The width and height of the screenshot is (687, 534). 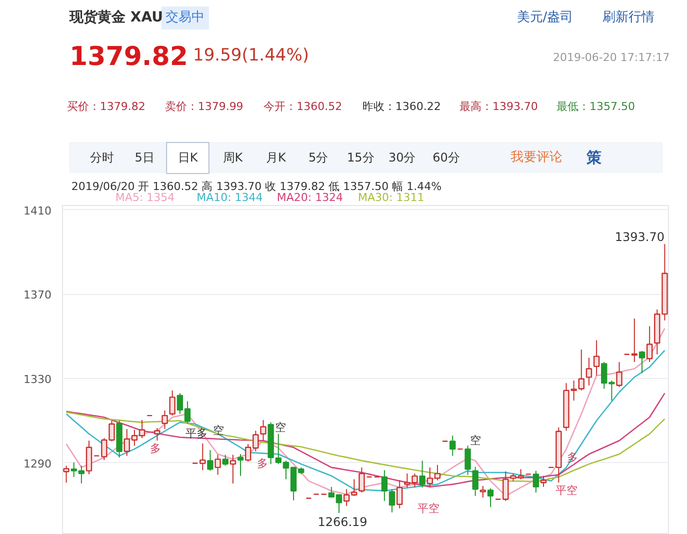 I want to click on text: 卖价：1379.99, so click(x=204, y=106).